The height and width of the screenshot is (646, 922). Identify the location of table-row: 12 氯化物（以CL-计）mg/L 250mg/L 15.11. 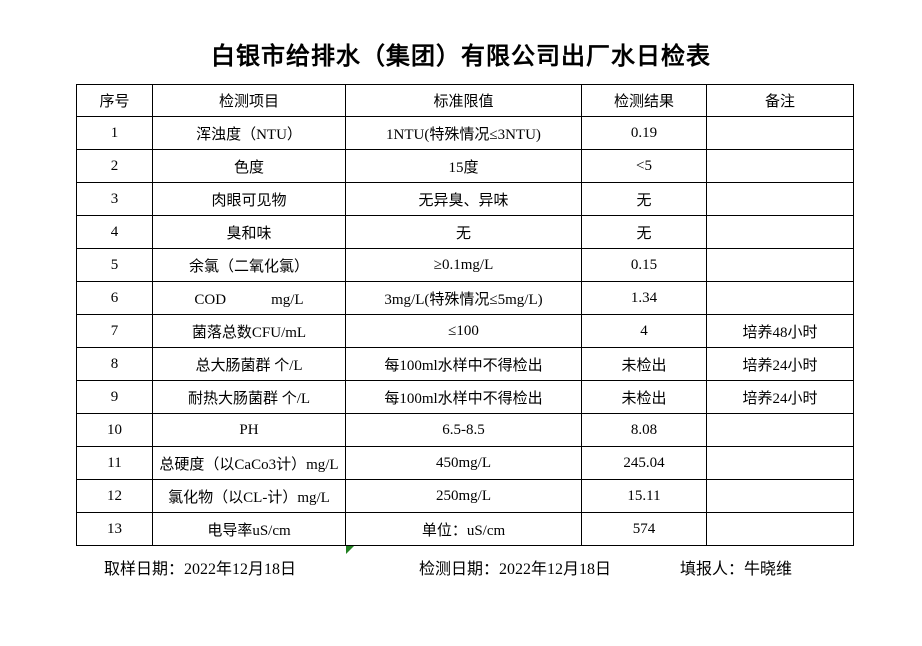
(465, 496).